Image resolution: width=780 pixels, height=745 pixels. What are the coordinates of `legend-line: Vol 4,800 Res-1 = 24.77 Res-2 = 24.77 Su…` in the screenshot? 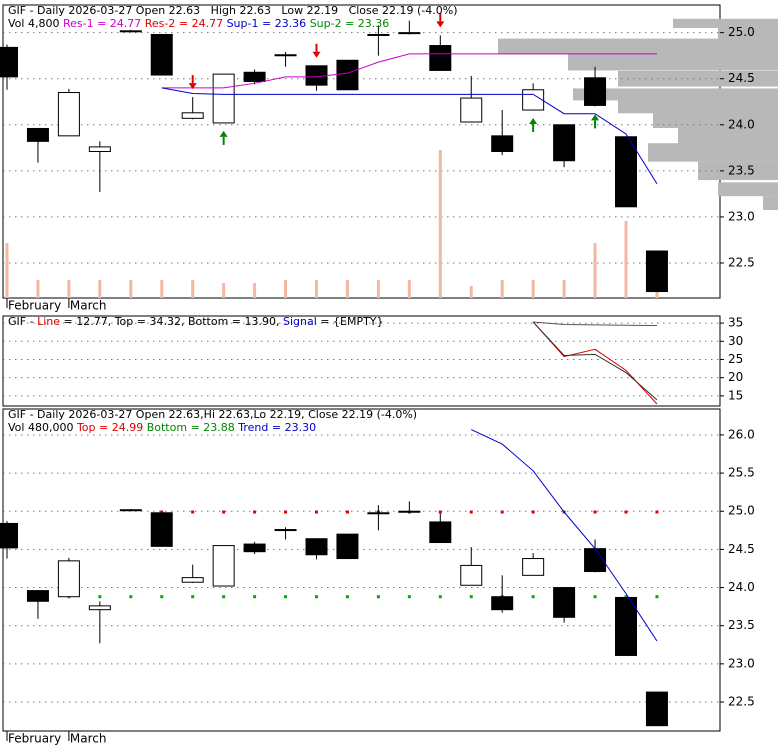 It's located at (198, 23).